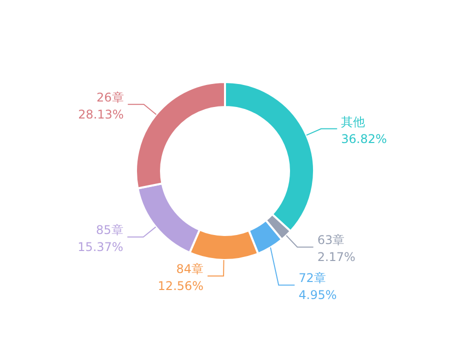 The image size is (450, 350). Describe the element at coordinates (317, 295) in the screenshot. I see `data-label: 4.95%` at that location.